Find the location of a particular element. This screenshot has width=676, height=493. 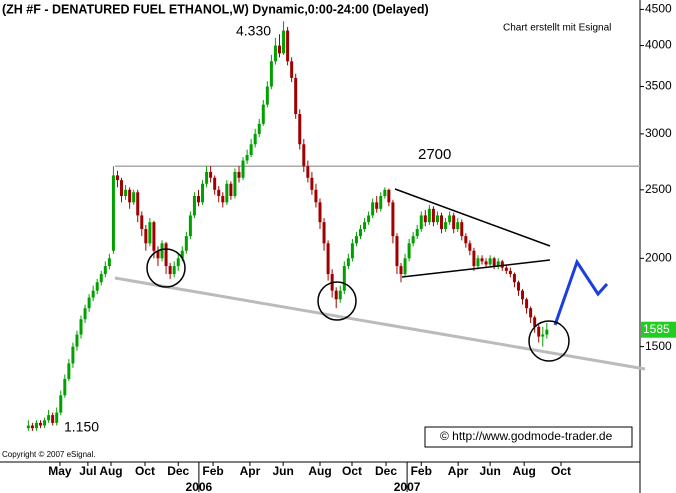

triangle-lower is located at coordinates (476, 268).